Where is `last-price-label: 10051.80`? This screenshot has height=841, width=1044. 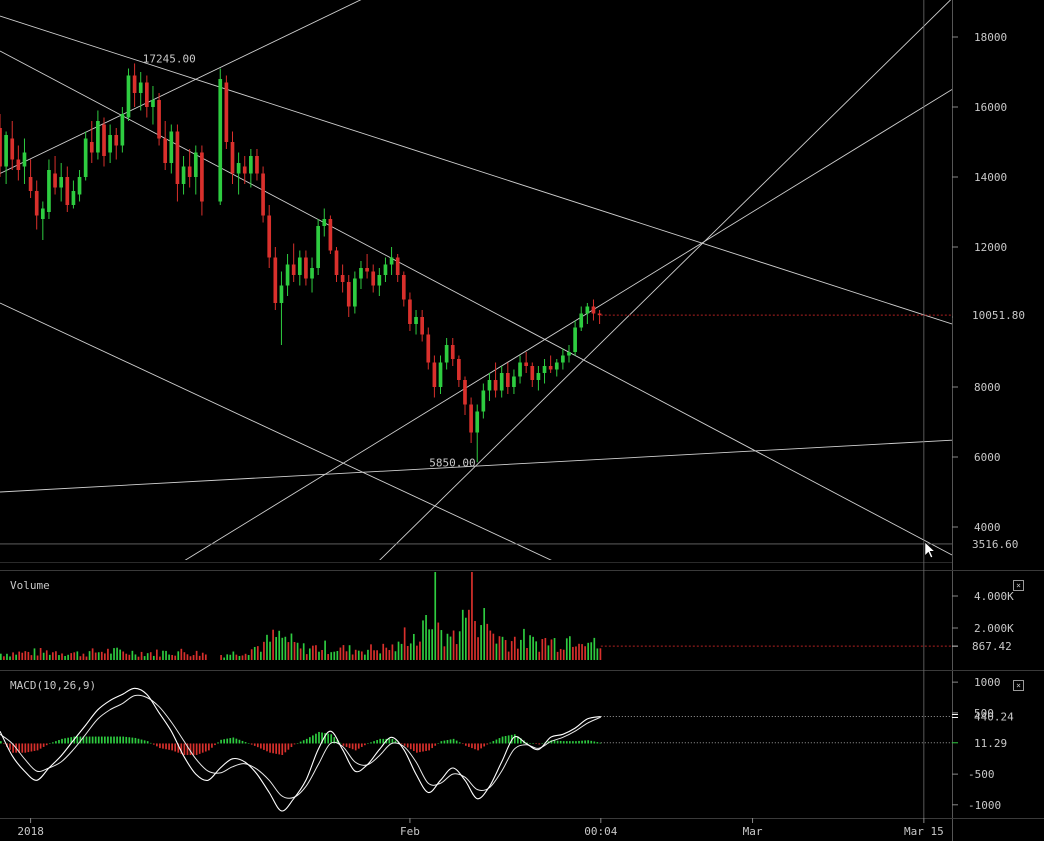
last-price-label: 10051.80 is located at coordinates (998, 315).